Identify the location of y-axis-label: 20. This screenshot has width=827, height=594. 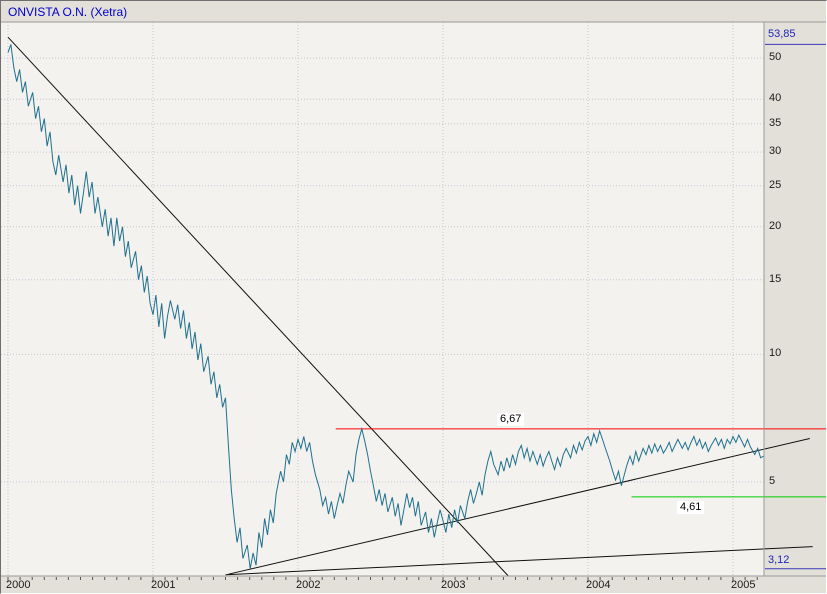
(775, 226).